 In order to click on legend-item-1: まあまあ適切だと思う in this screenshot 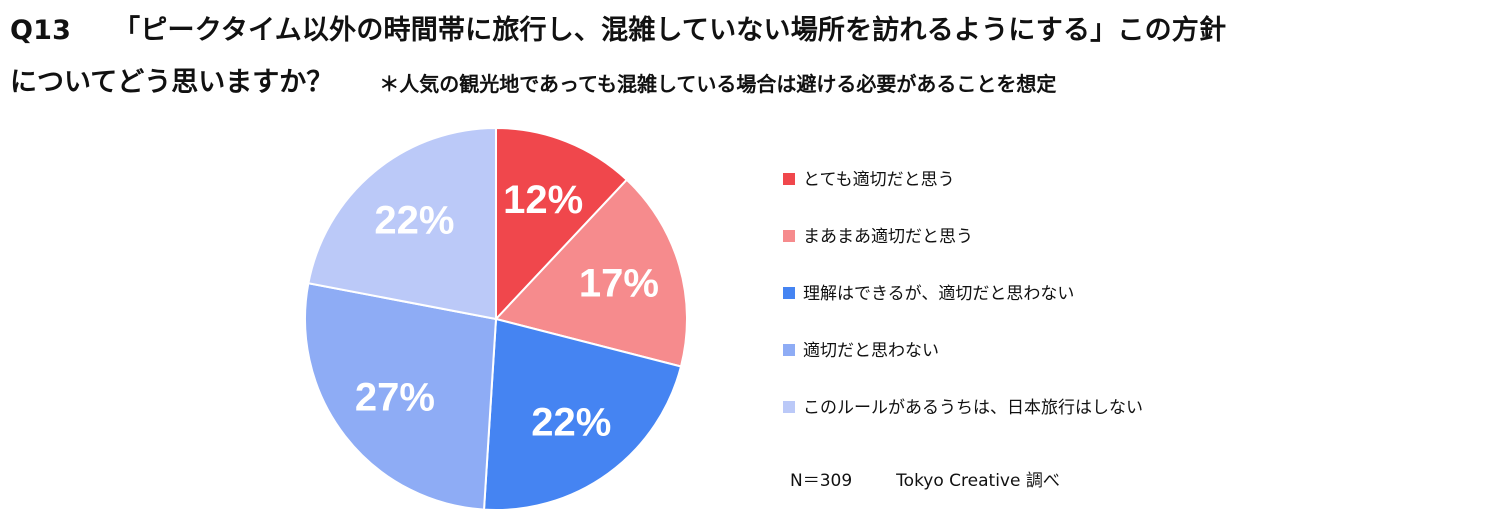, I will do `click(878, 237)`.